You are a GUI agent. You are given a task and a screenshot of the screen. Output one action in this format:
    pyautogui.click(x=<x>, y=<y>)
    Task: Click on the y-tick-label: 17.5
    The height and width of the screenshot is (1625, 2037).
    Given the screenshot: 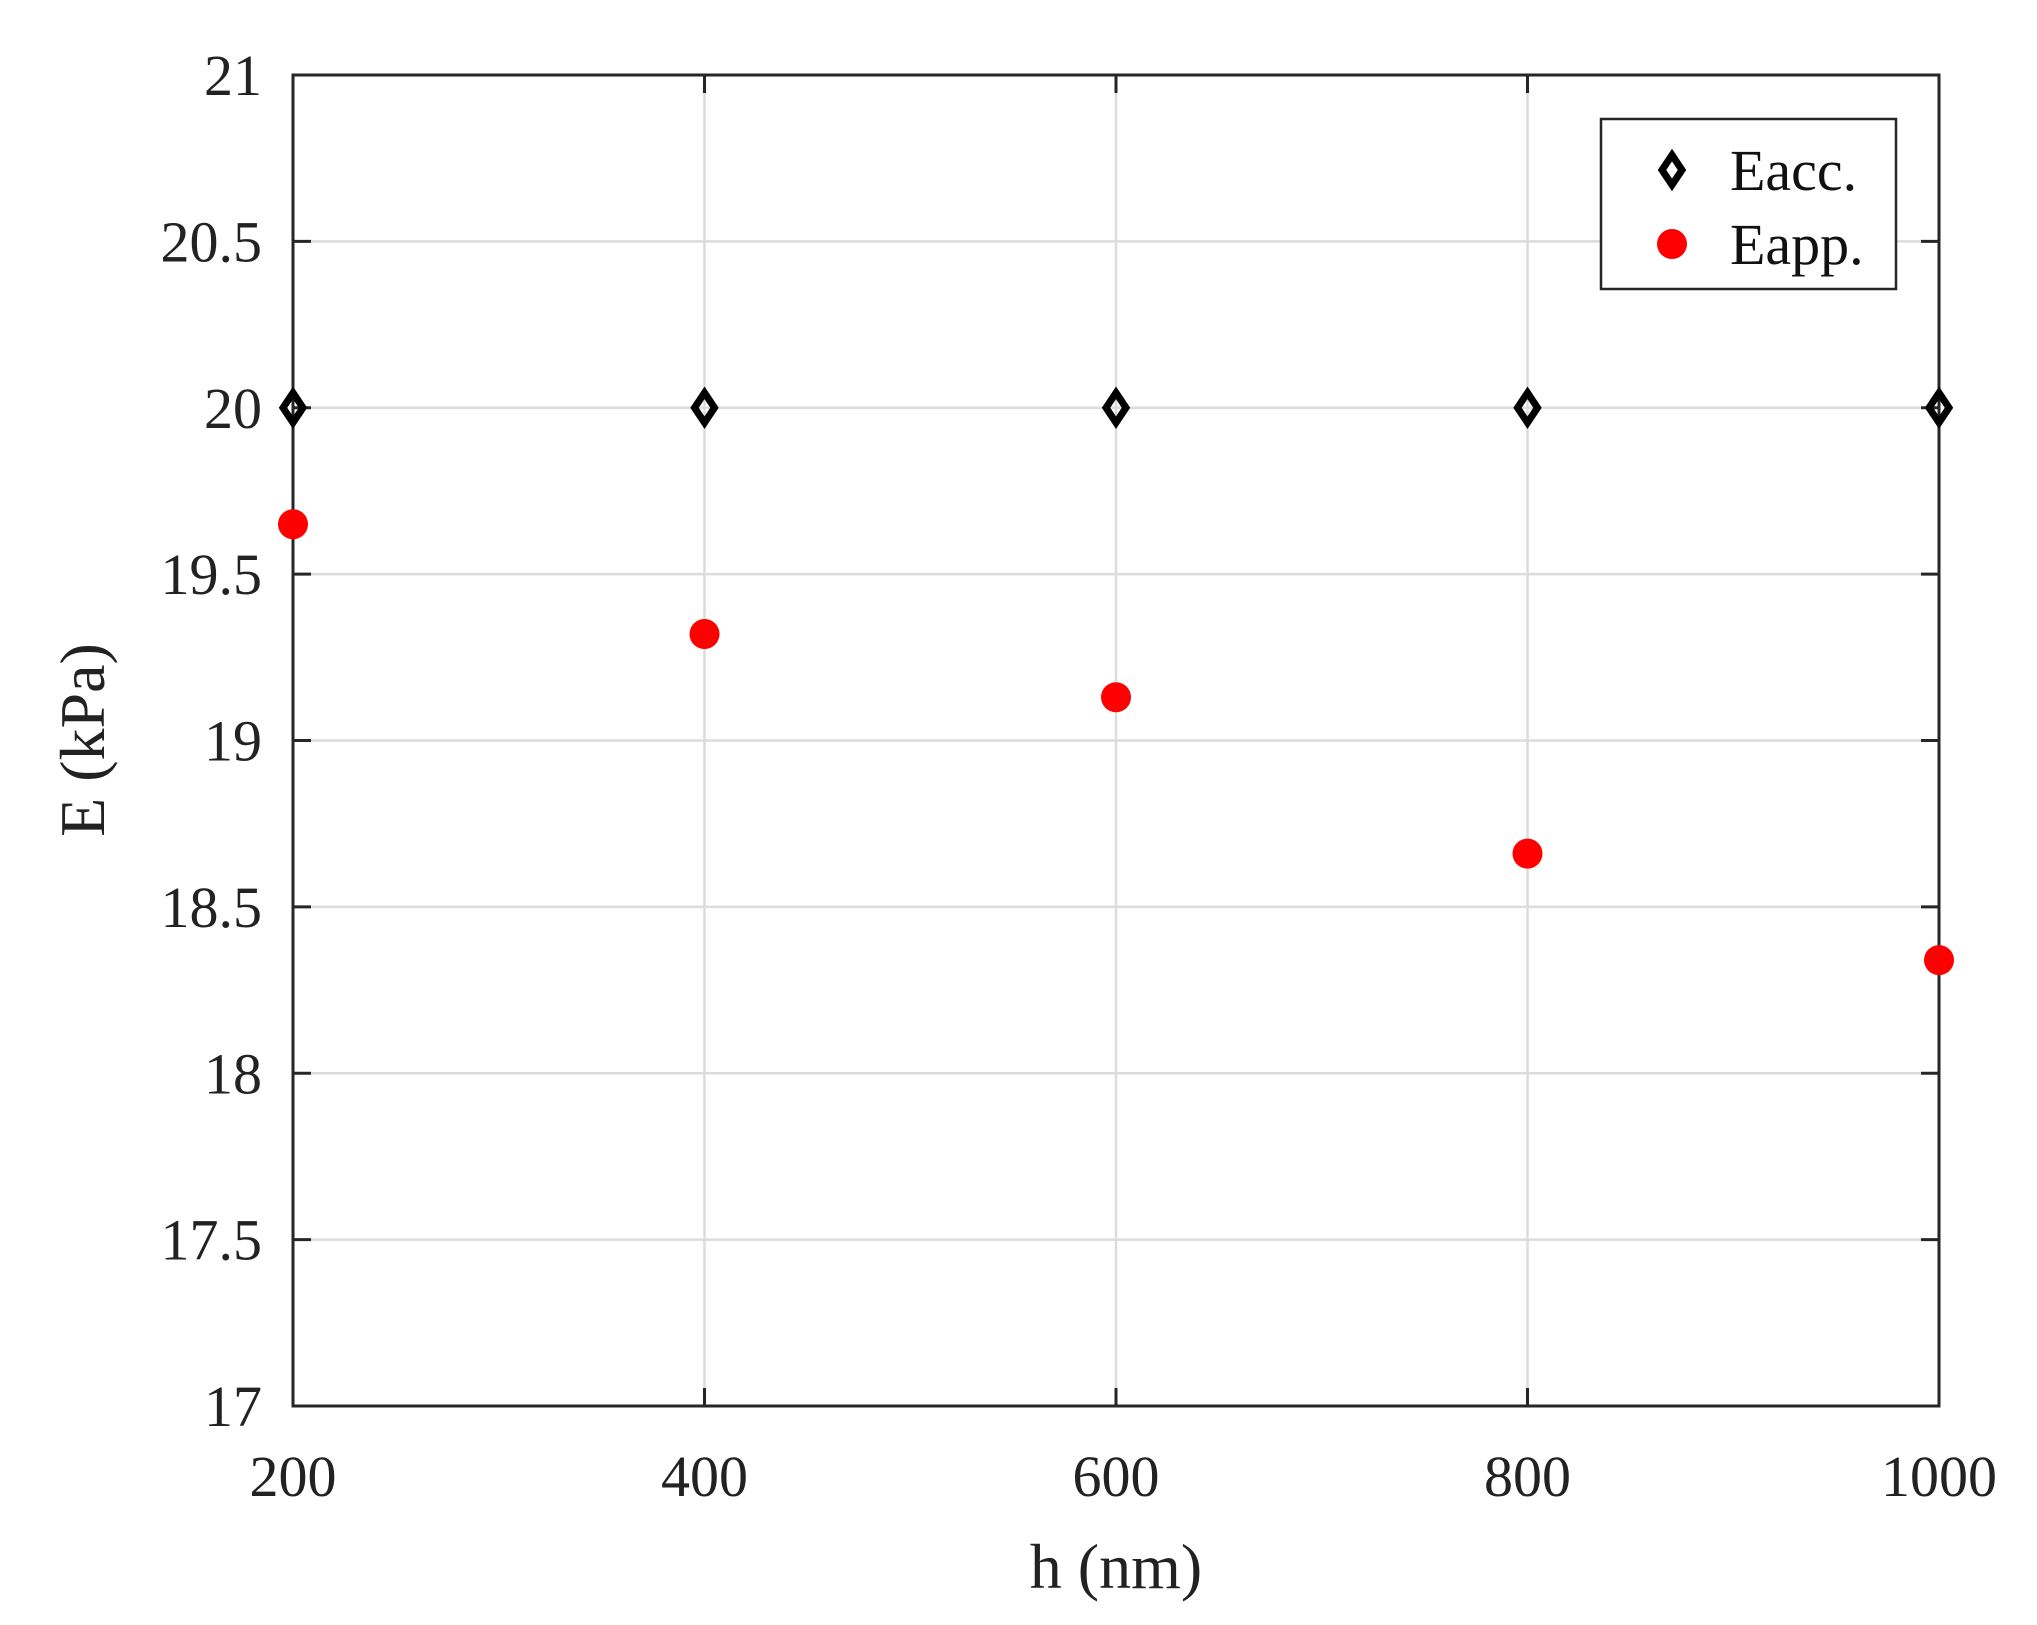 What is the action you would take?
    pyautogui.click(x=212, y=1240)
    